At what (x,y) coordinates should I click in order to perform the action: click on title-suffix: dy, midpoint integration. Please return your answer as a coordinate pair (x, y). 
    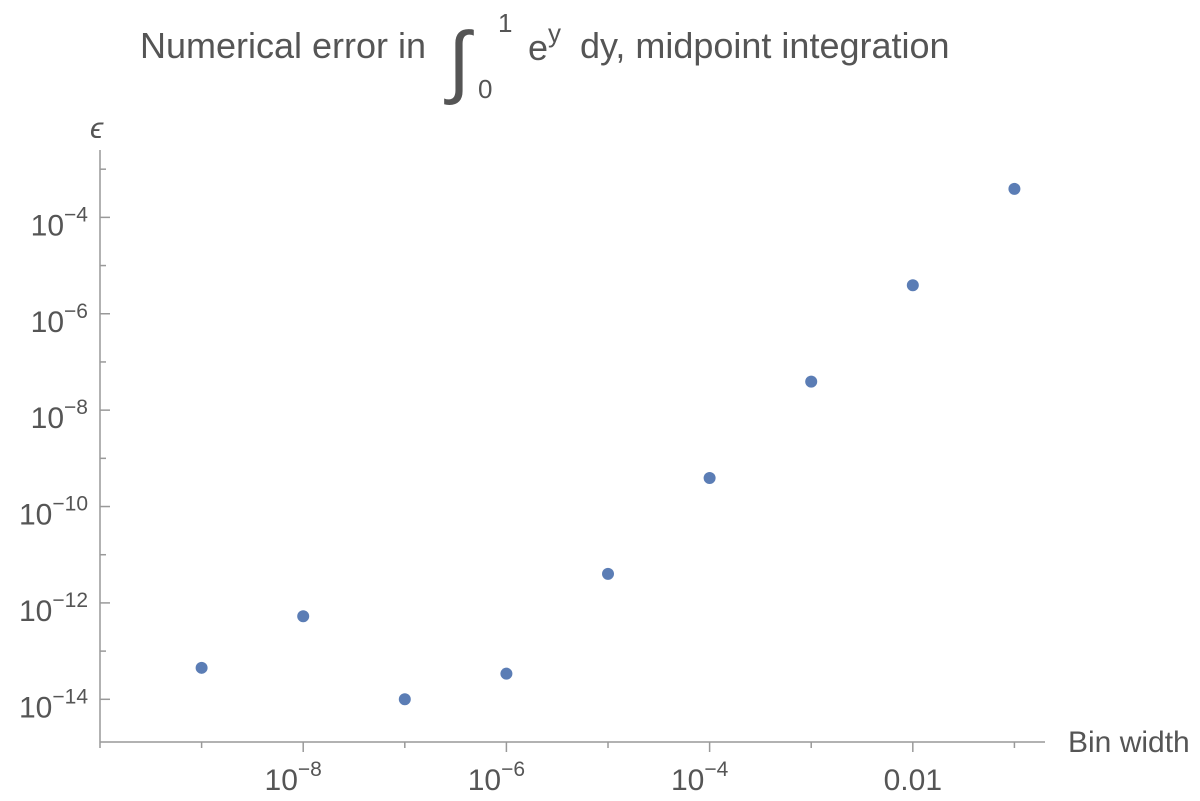
    Looking at the image, I should click on (765, 45).